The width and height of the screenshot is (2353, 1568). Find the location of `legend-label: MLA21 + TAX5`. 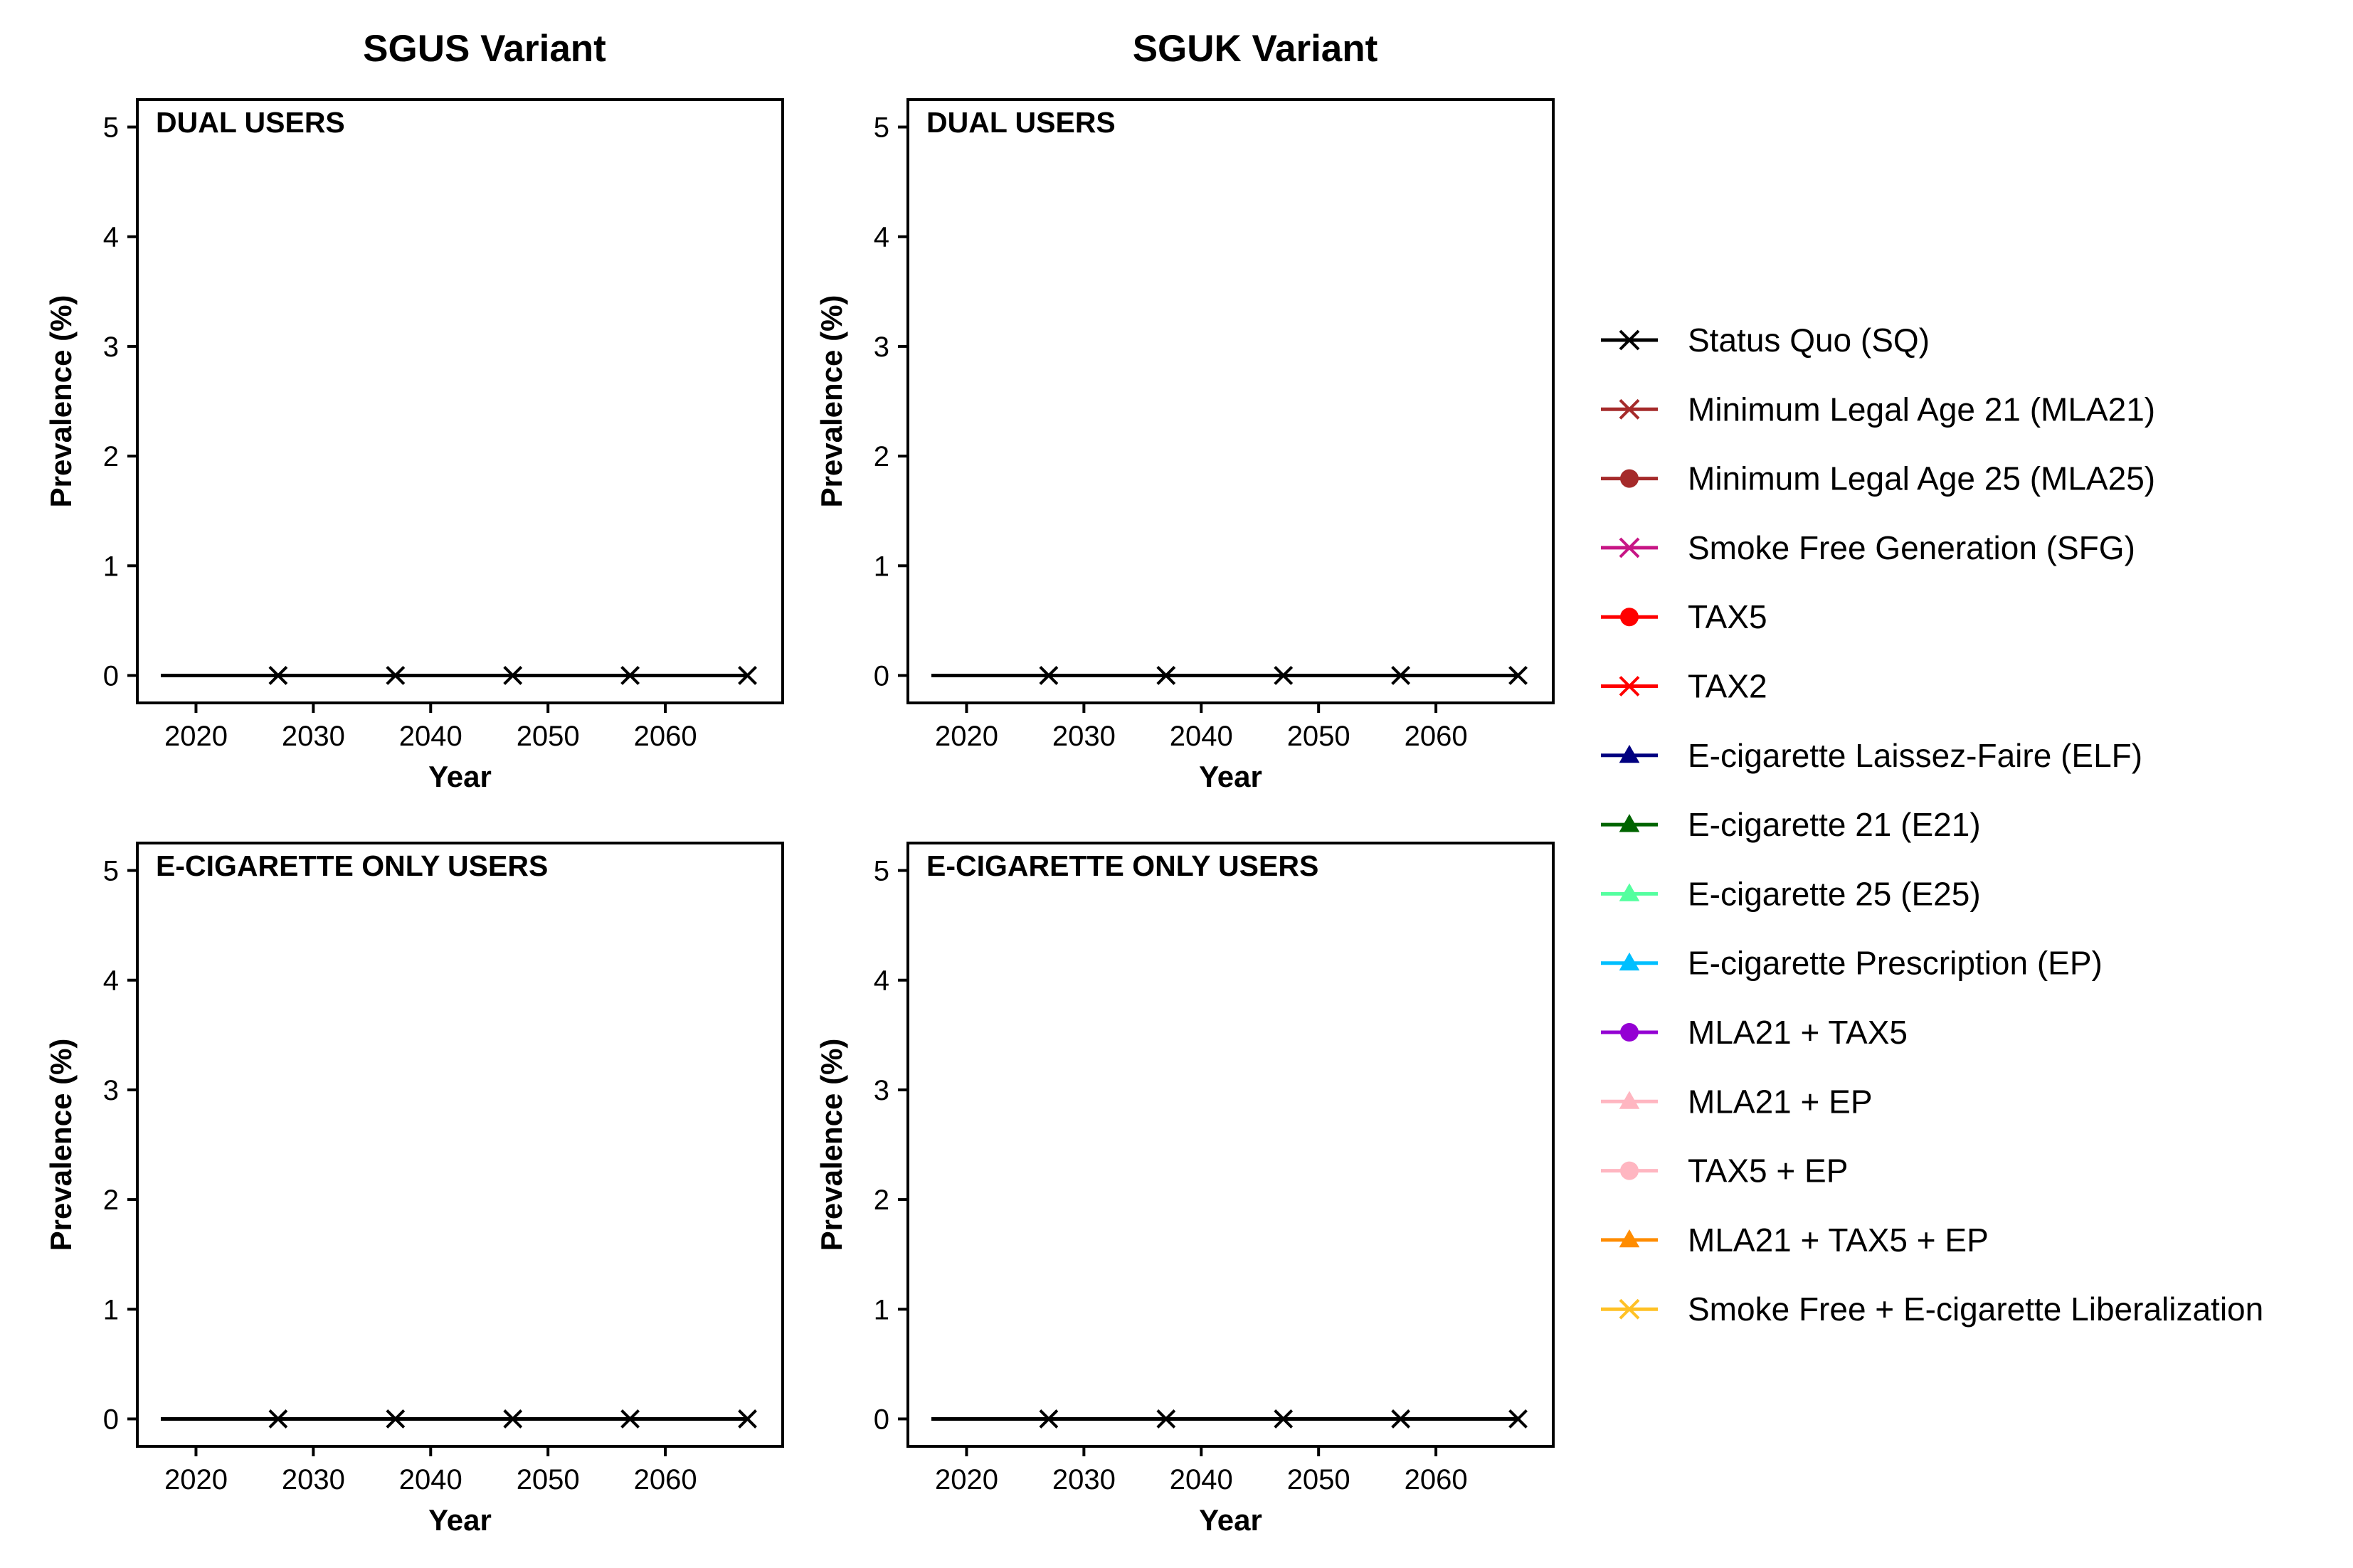

legend-label: MLA21 + TAX5 is located at coordinates (1798, 1032).